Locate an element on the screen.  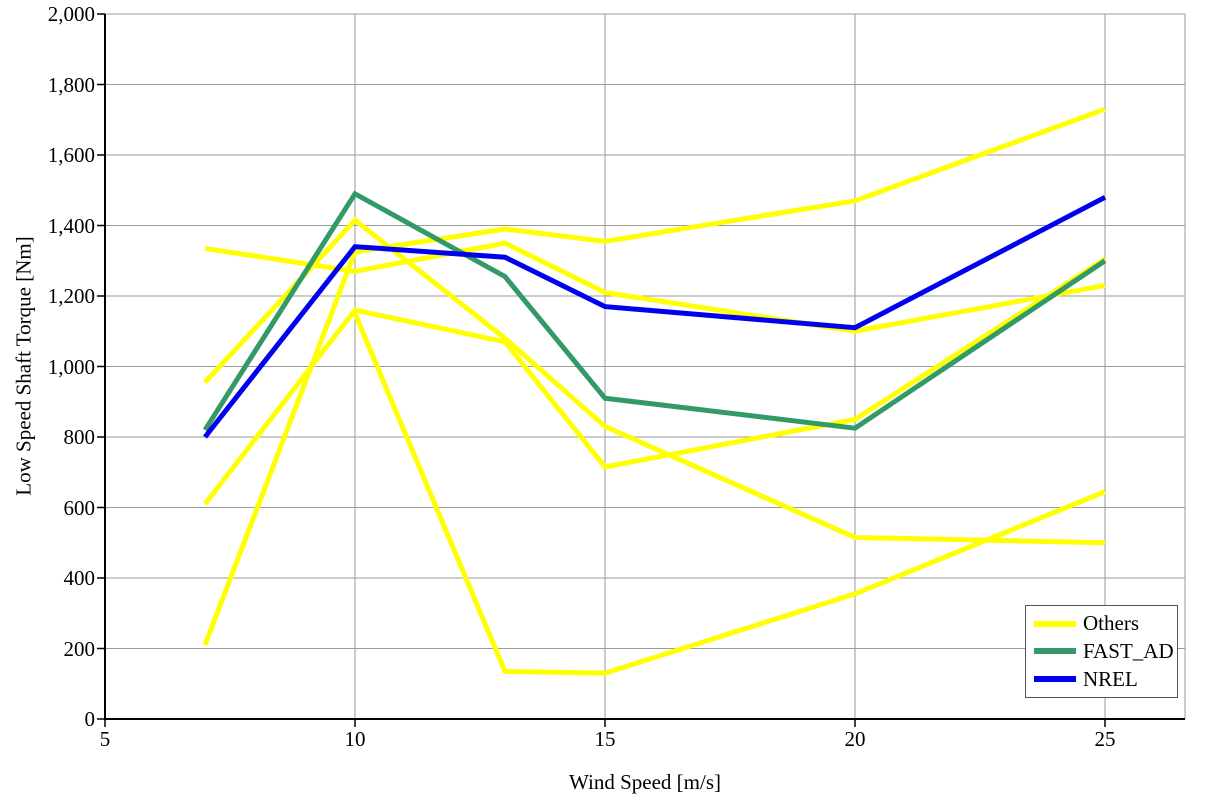
legend-label-others: Others is located at coordinates (1111, 623).